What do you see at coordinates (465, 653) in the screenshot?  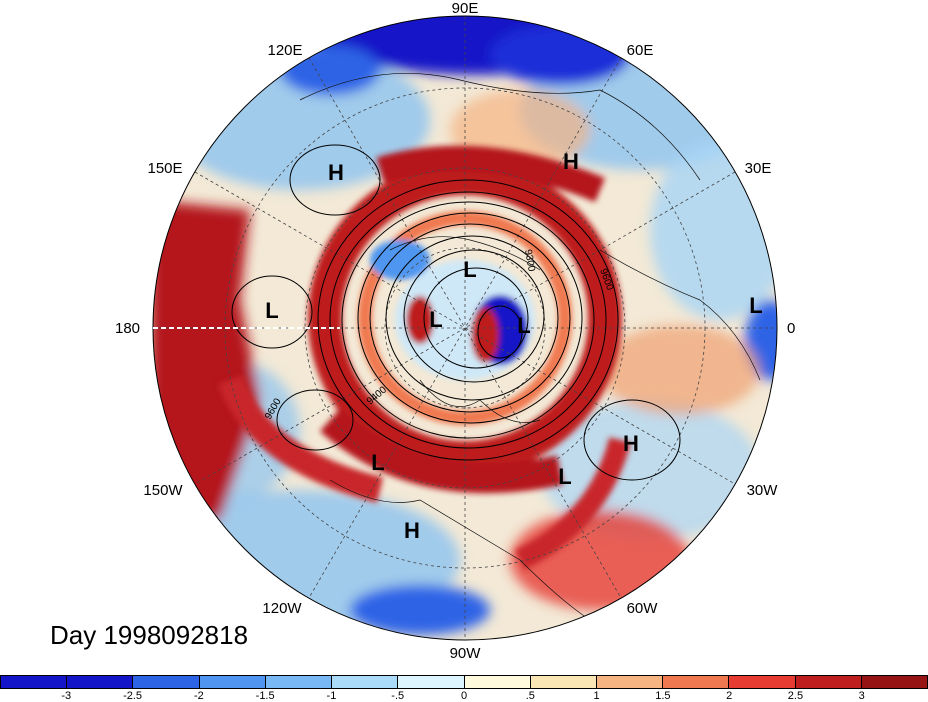 I see `lon-label-90w: 90W` at bounding box center [465, 653].